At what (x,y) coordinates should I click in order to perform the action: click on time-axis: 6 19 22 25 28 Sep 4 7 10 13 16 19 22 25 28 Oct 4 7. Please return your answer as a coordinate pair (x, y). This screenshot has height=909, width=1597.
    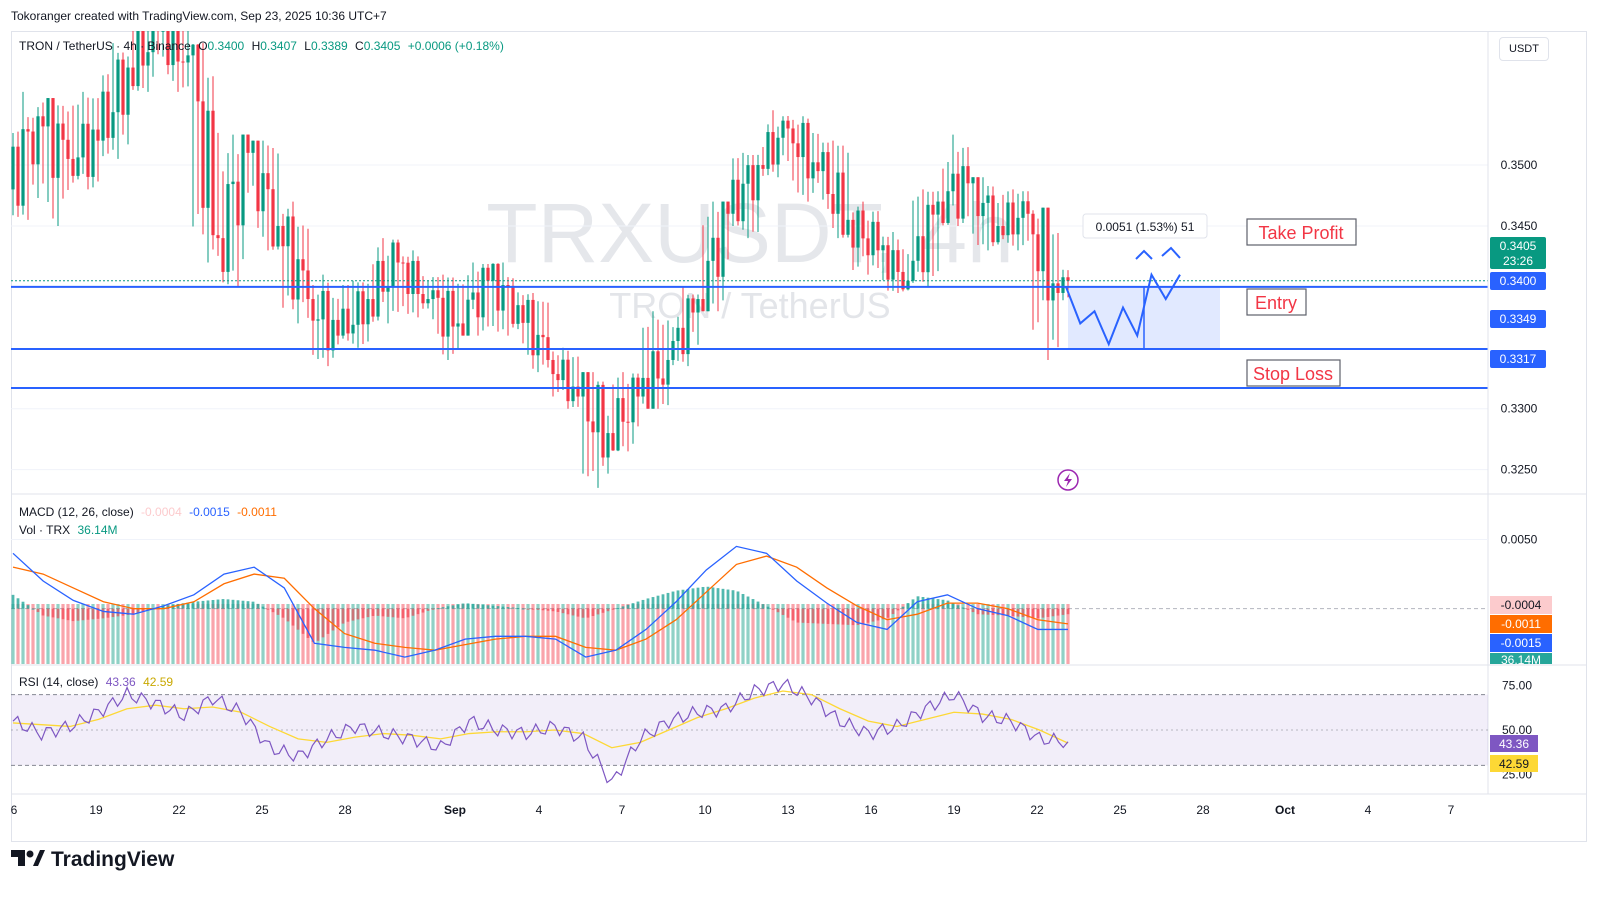
    Looking at the image, I should click on (733, 810).